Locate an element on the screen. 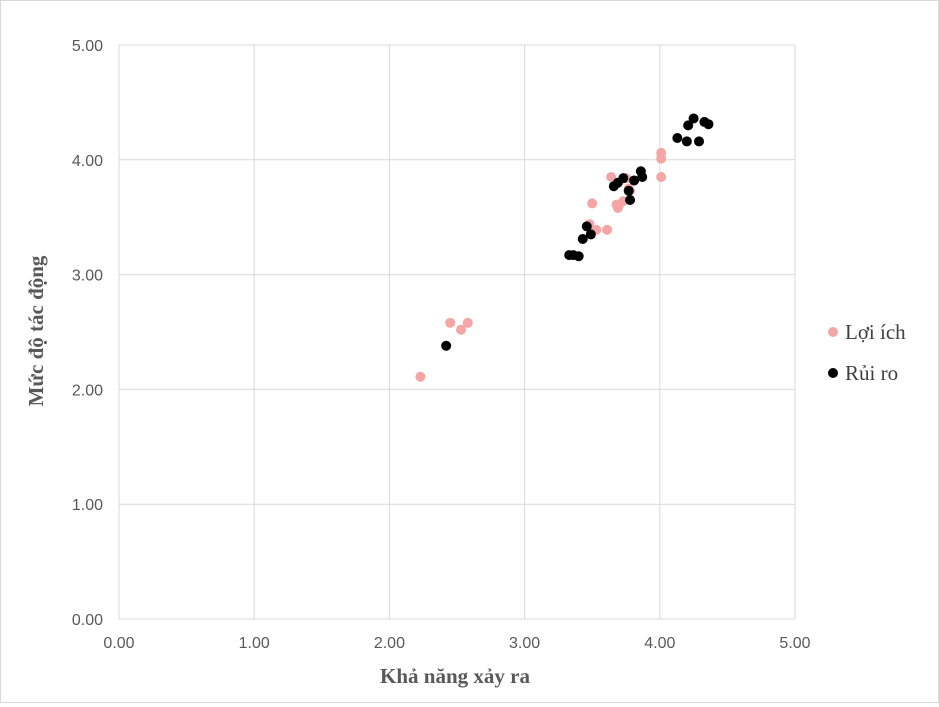 The height and width of the screenshot is (707, 939). y-tick-label: 5.00 is located at coordinates (87, 46).